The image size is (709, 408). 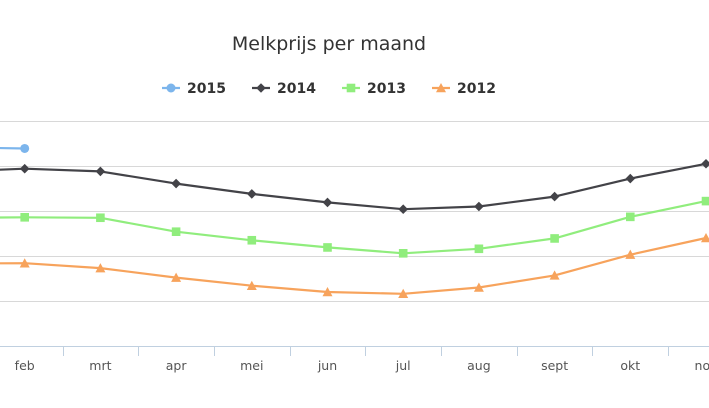 I want to click on legend-item-2012: 2012, so click(x=464, y=89).